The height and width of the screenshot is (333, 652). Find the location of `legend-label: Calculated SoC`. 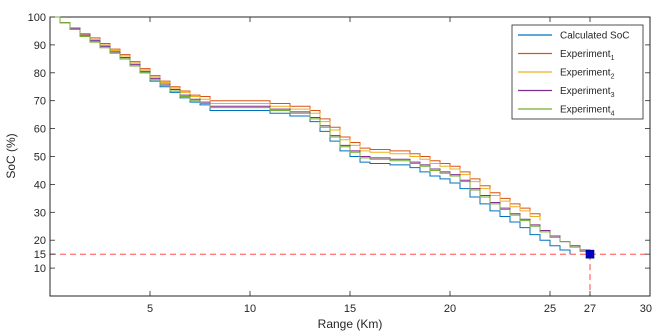

legend-label: Calculated SoC is located at coordinates (594, 36).